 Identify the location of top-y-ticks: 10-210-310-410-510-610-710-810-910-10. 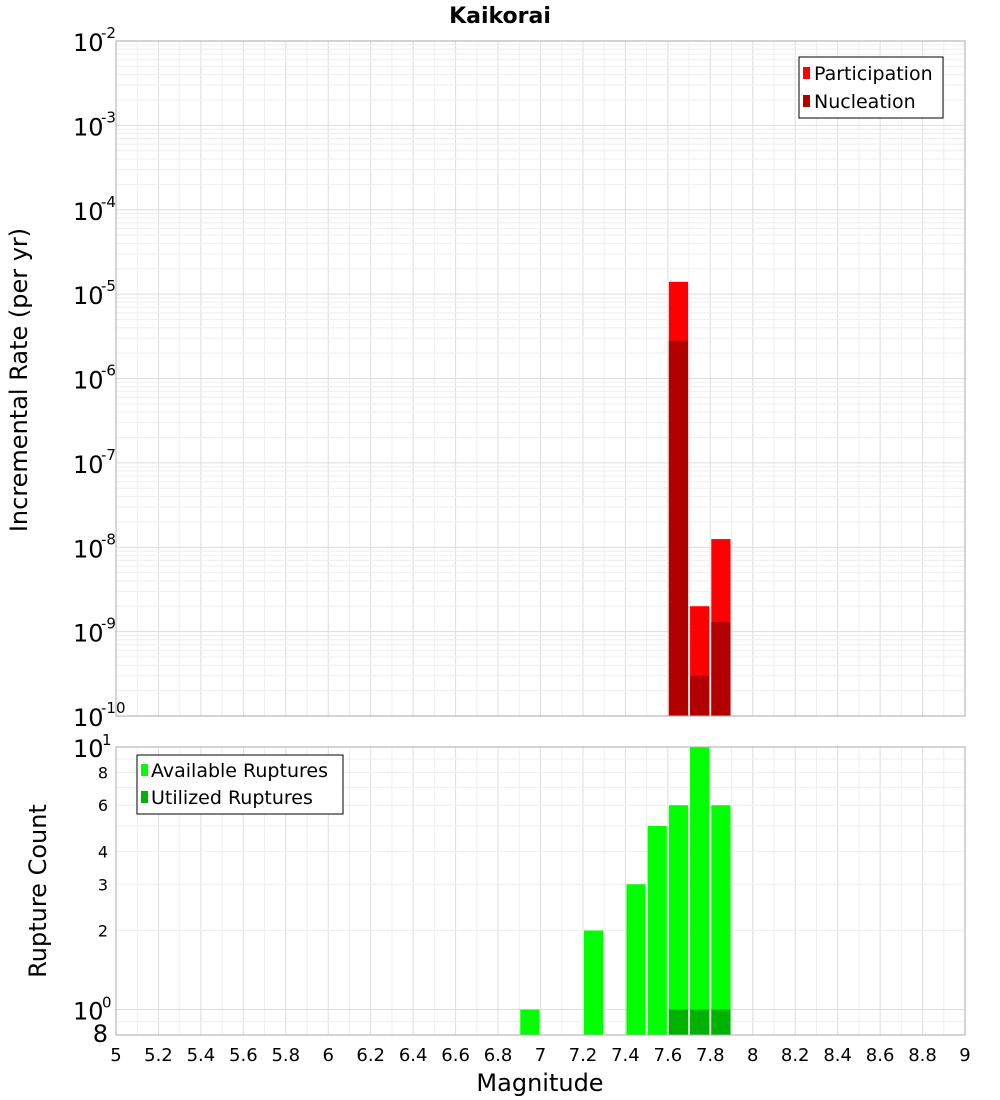
(99, 378).